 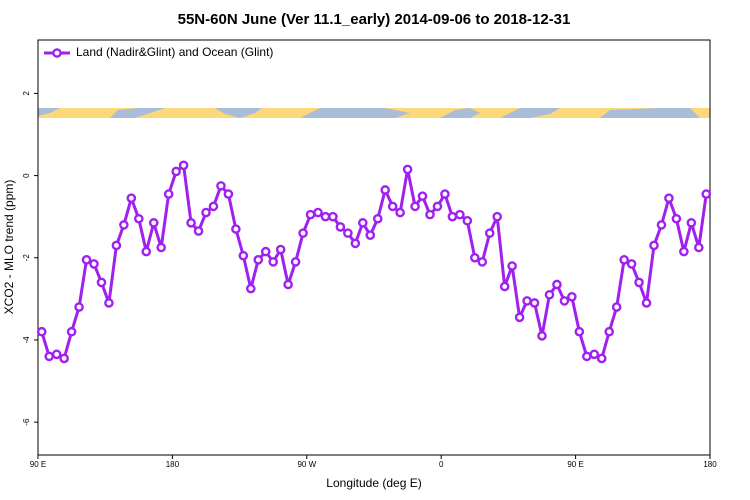 What do you see at coordinates (26, 422) in the screenshot?
I see `y-tick-label: -6` at bounding box center [26, 422].